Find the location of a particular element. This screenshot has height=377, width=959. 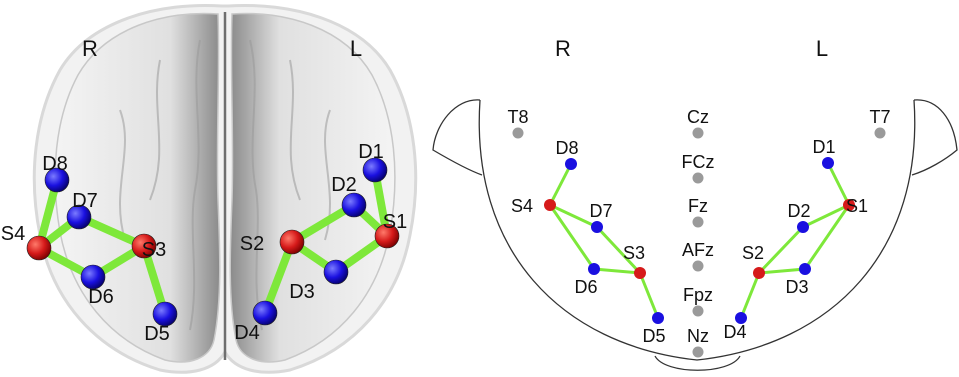

electrode-label-fcz: FCz is located at coordinates (698, 162).